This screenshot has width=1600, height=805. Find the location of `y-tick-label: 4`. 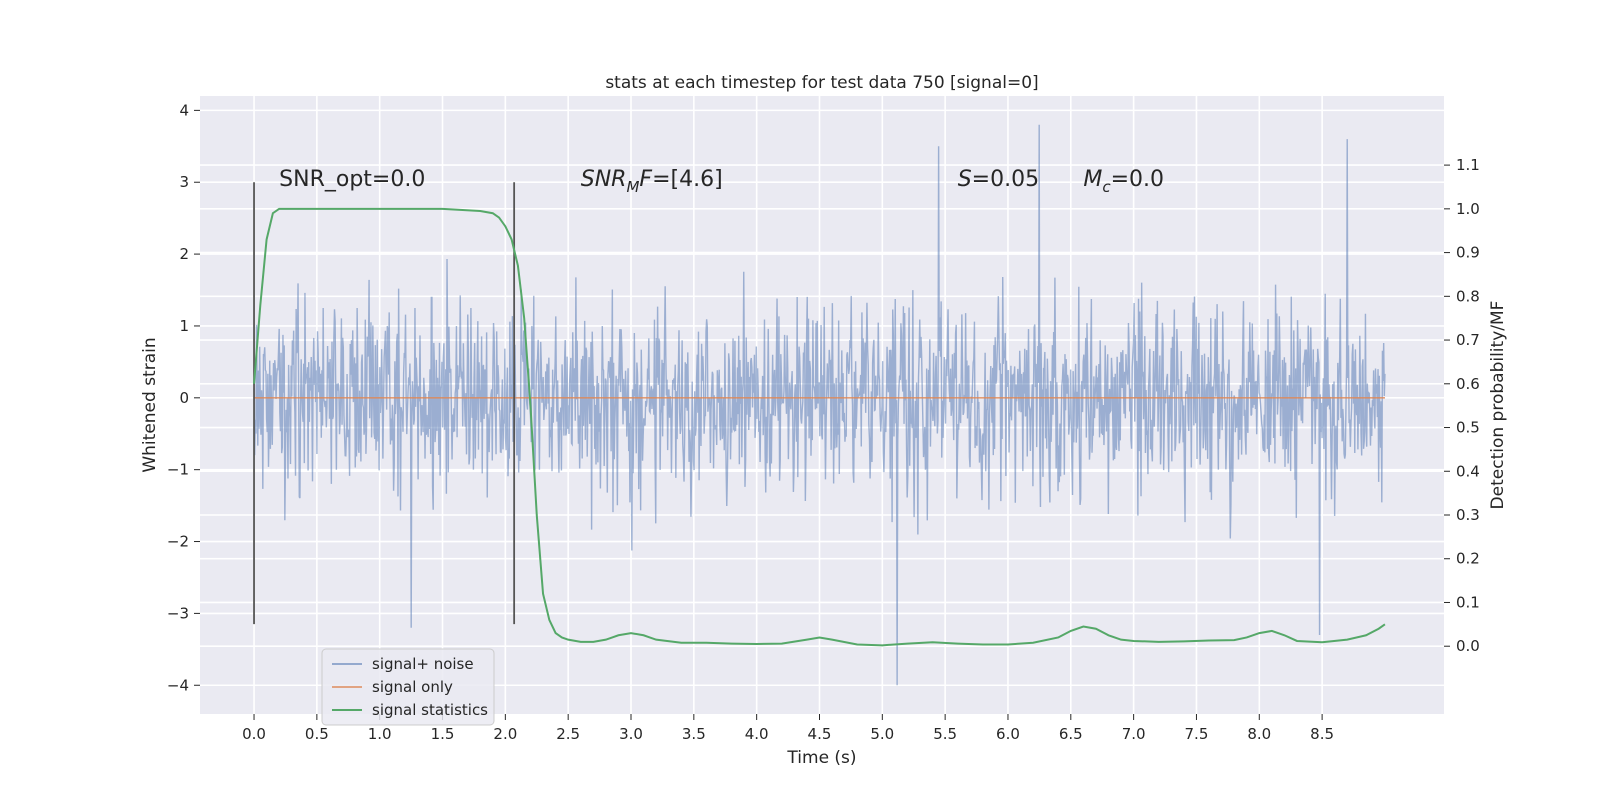

y-tick-label: 4 is located at coordinates (184, 110).